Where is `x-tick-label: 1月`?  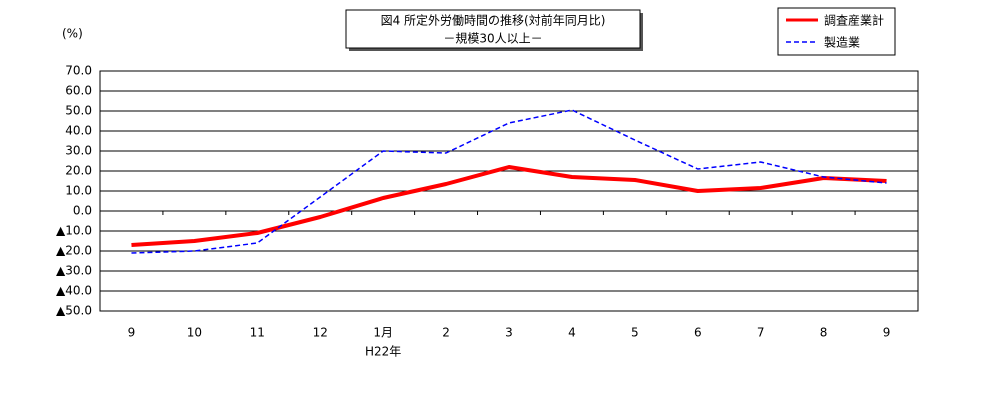
x-tick-label: 1月 is located at coordinates (383, 333).